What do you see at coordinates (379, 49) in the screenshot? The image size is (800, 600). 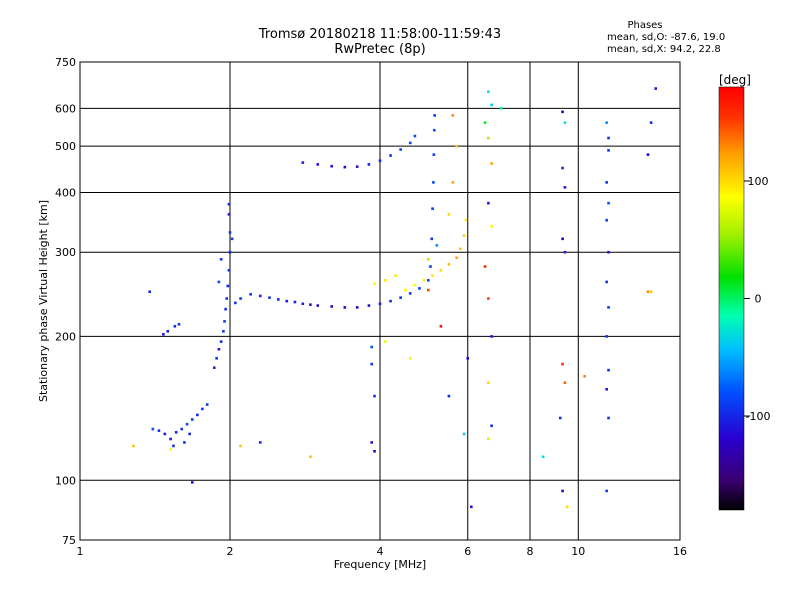 I see `chart-subtitle: RwPretec (8p)` at bounding box center [379, 49].